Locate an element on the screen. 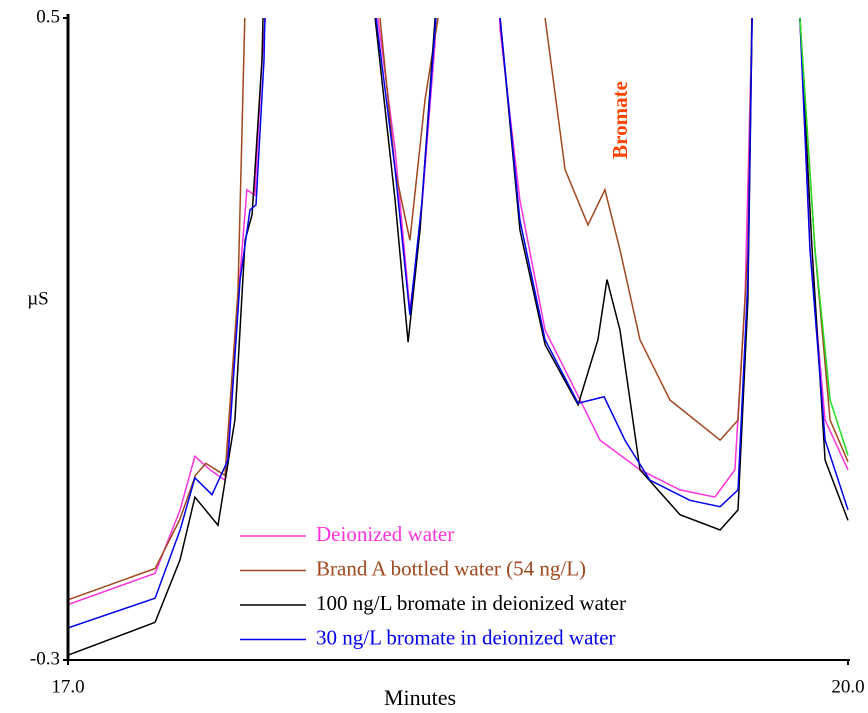  legend-label: Brand A bottled water (54 ng/L) is located at coordinates (451, 568).